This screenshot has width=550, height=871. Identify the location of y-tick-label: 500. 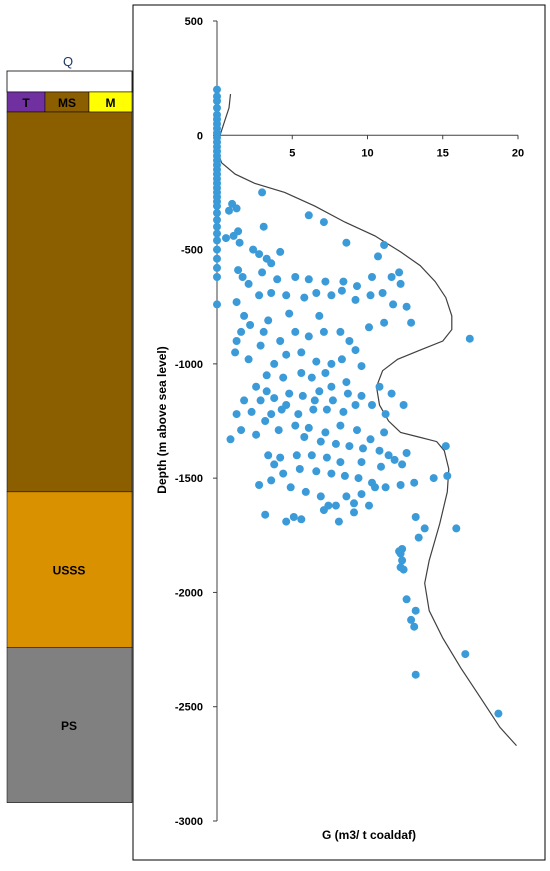
(194, 22).